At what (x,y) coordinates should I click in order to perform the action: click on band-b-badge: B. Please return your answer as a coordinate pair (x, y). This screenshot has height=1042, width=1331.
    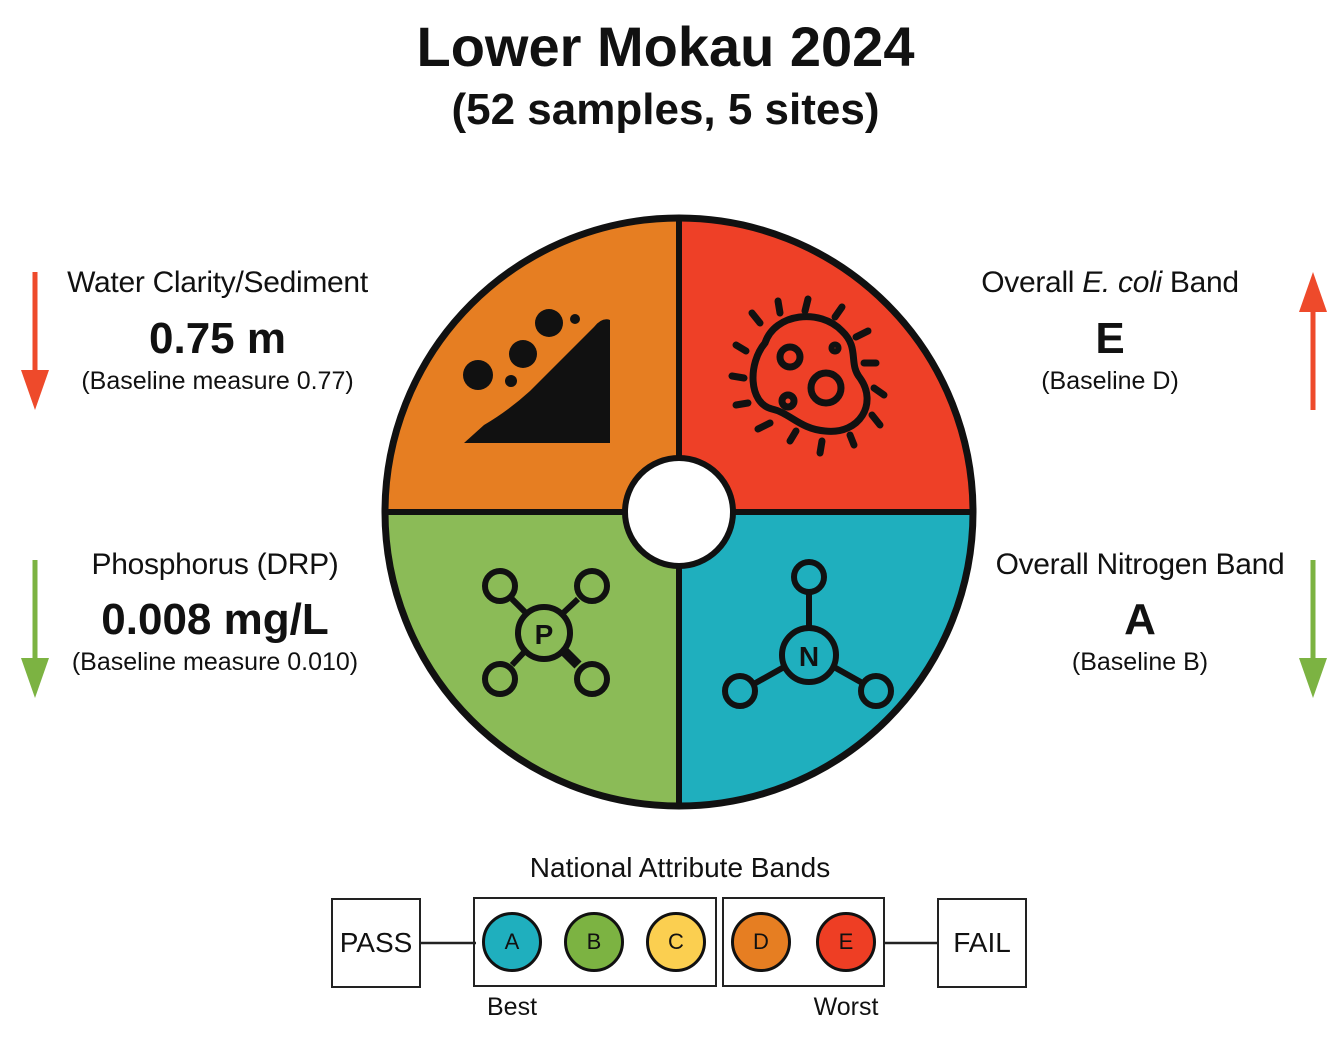
    Looking at the image, I should click on (594, 942).